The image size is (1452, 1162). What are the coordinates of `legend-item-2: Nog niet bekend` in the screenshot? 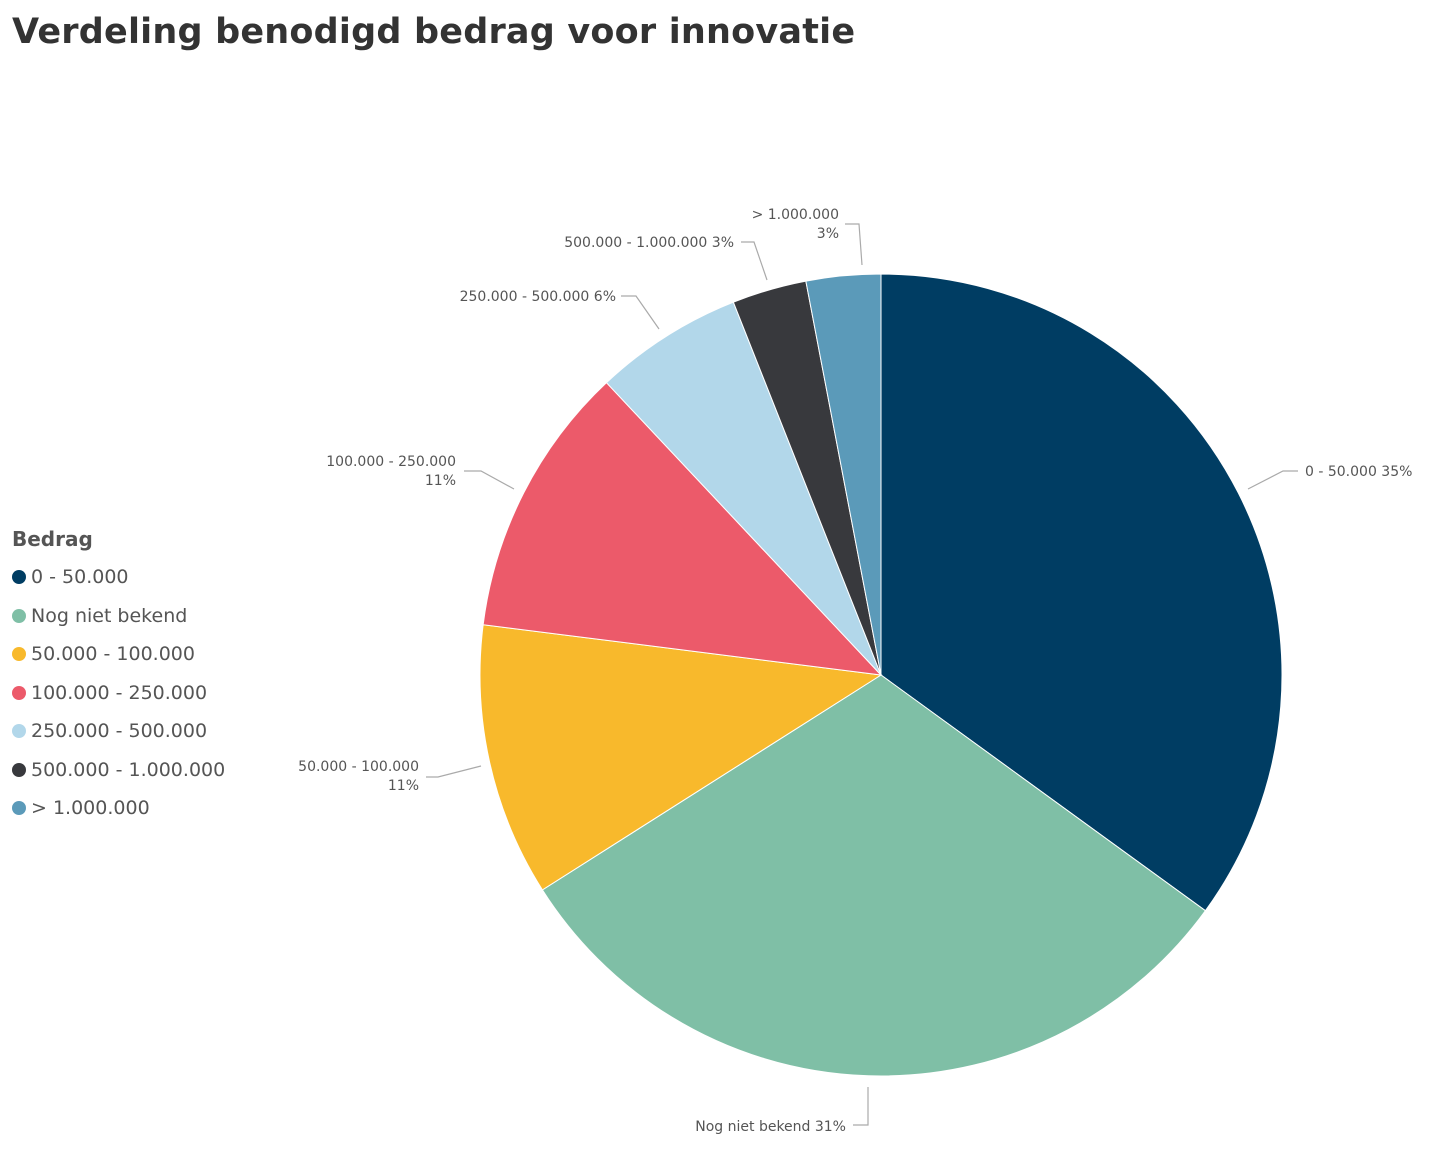 It's located at (118, 616).